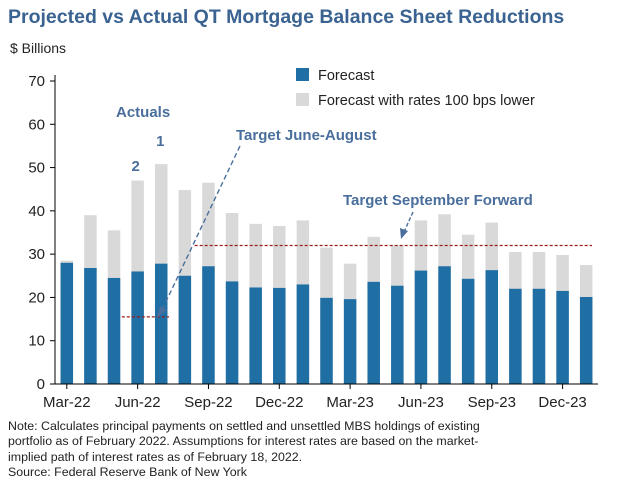 This screenshot has width=620, height=500. What do you see at coordinates (127, 472) in the screenshot?
I see `note-source: Source: Federal Reserve Bank of New York` at bounding box center [127, 472].